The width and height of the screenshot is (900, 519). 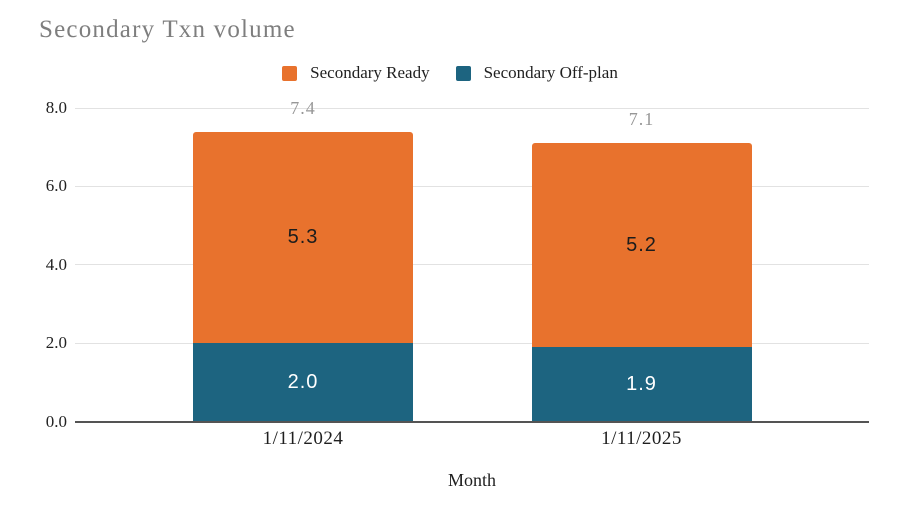 I want to click on legend-item-secondary-off-plan: Secondary Off-plan, so click(x=536, y=73).